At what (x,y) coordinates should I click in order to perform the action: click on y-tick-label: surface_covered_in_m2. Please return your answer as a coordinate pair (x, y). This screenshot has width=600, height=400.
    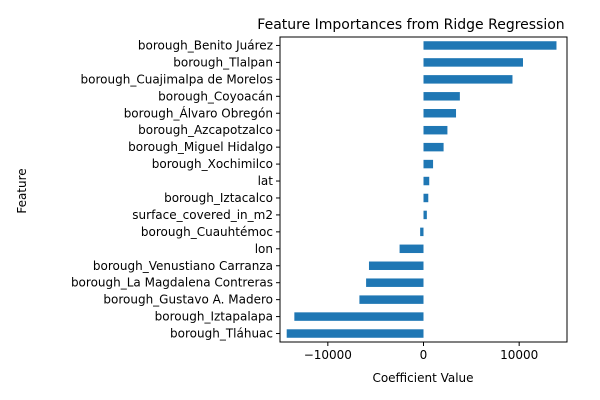
    Looking at the image, I should click on (202, 215).